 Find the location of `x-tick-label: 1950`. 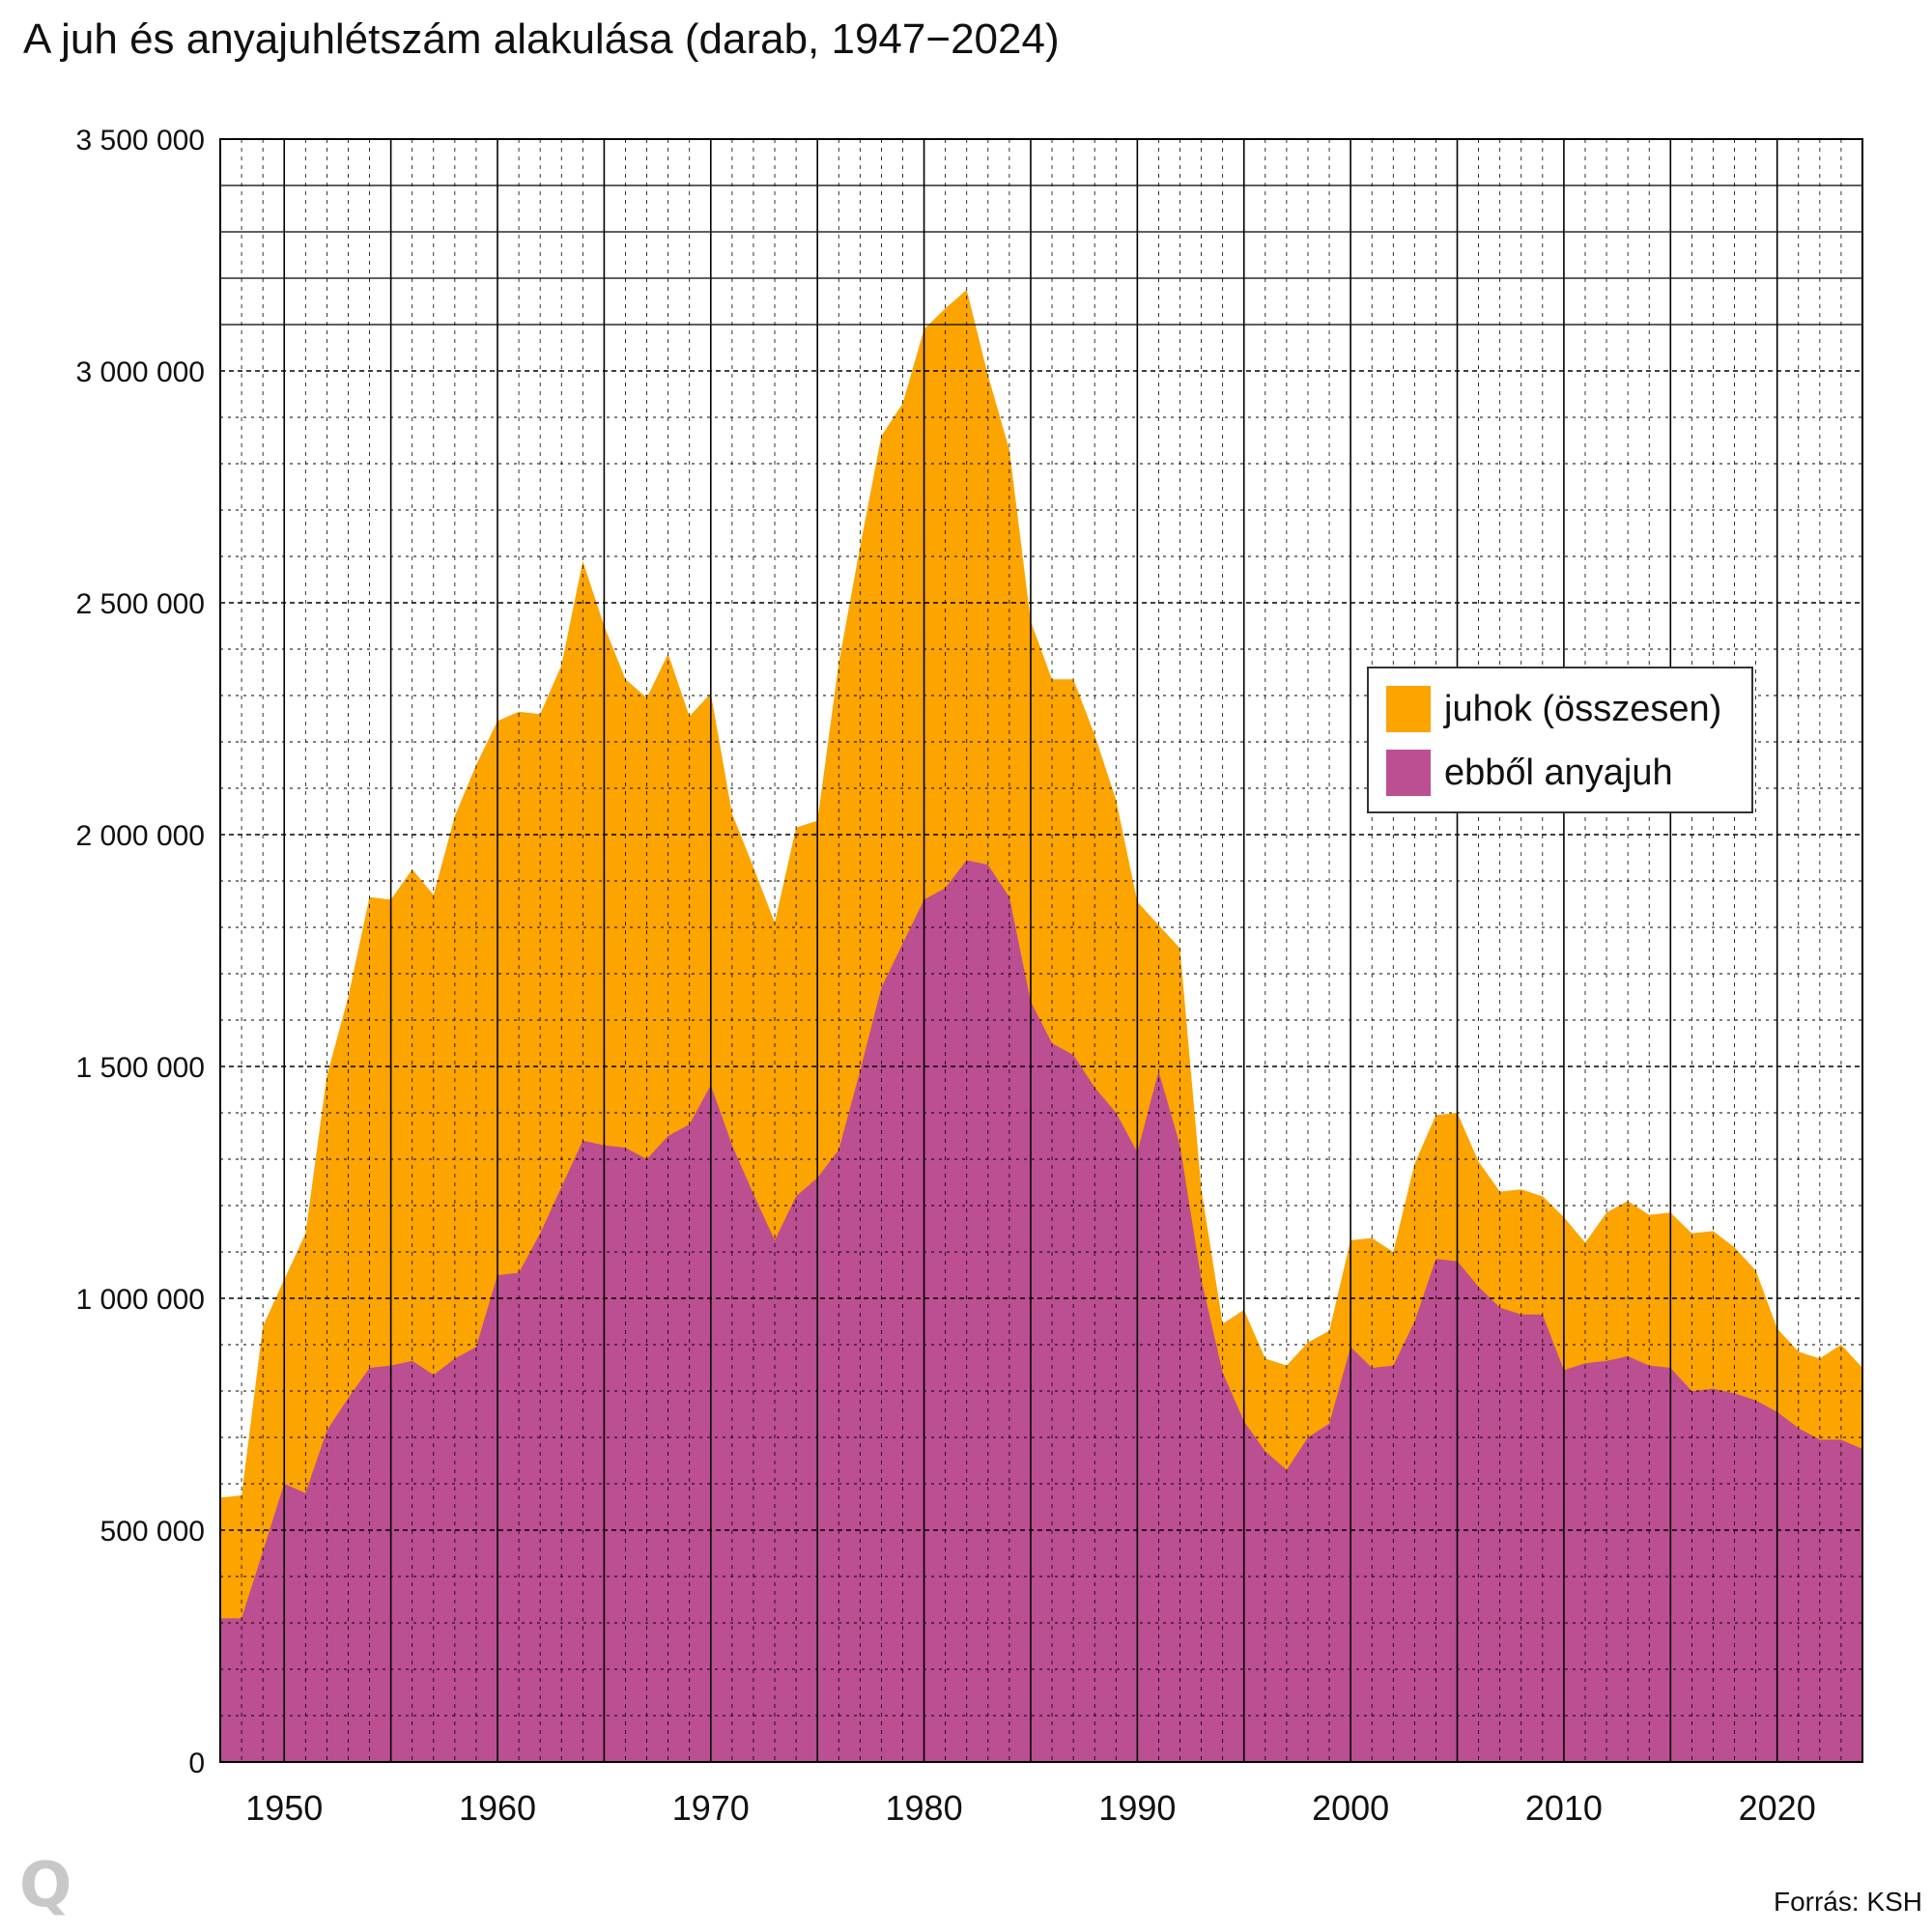

x-tick-label: 1950 is located at coordinates (284, 1808).